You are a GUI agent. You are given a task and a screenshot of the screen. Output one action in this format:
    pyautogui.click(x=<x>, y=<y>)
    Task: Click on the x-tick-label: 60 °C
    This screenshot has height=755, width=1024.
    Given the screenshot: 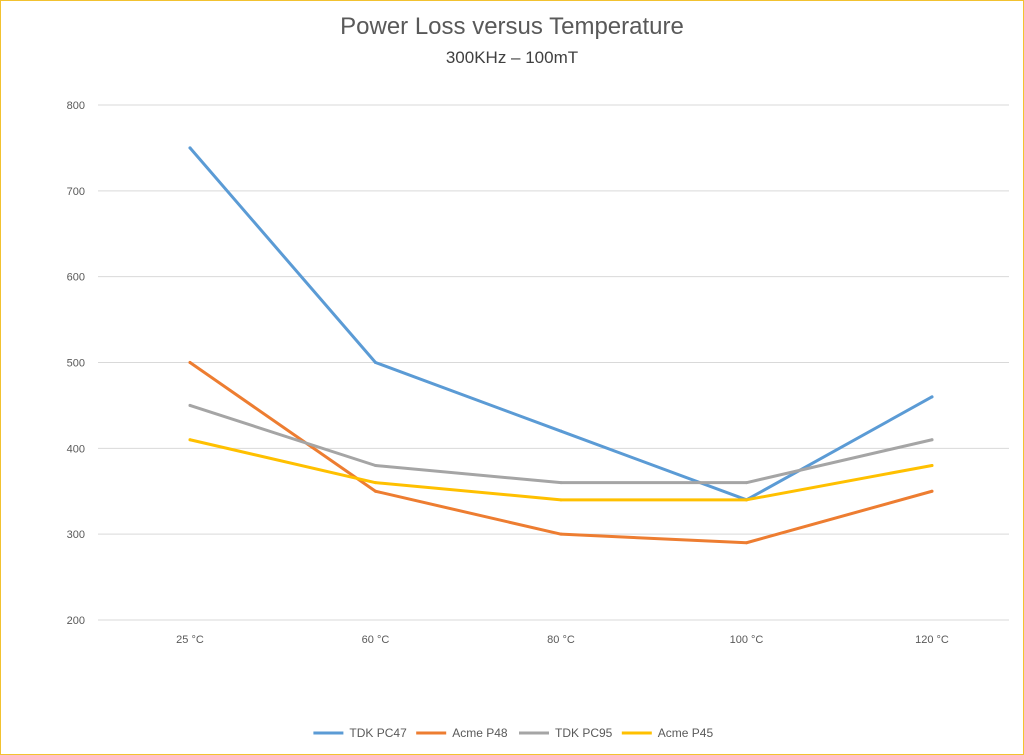 What is the action you would take?
    pyautogui.click(x=376, y=640)
    